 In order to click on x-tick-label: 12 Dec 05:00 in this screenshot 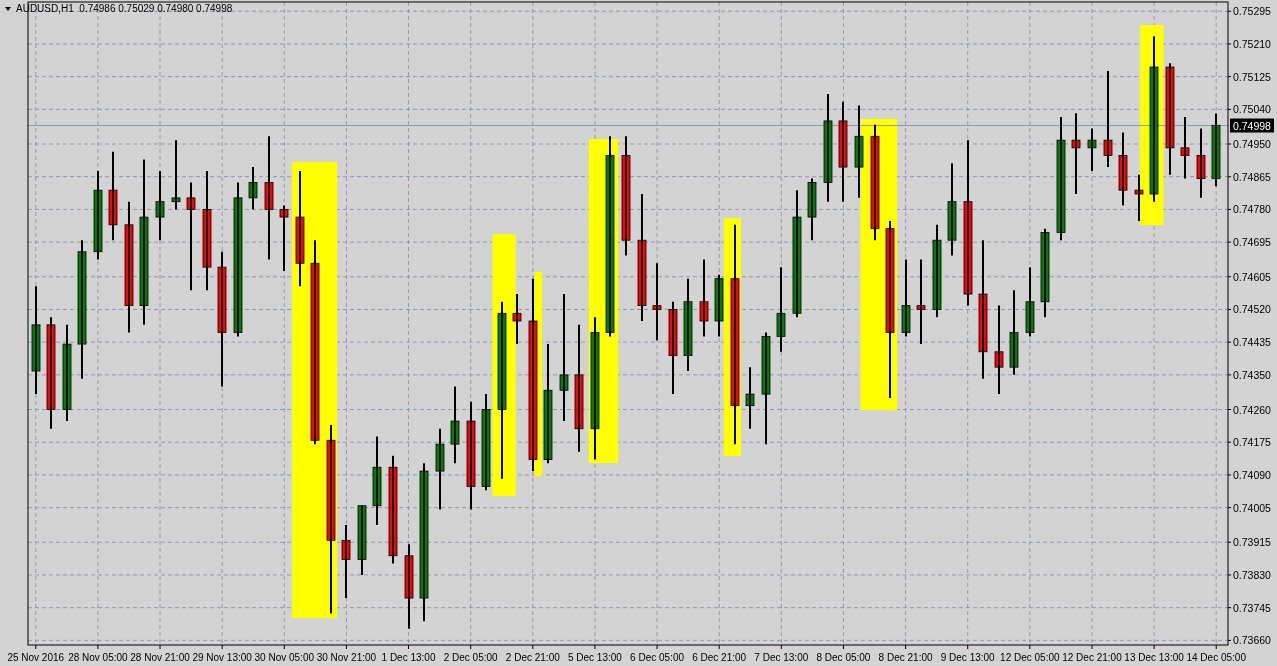, I will do `click(1030, 657)`.